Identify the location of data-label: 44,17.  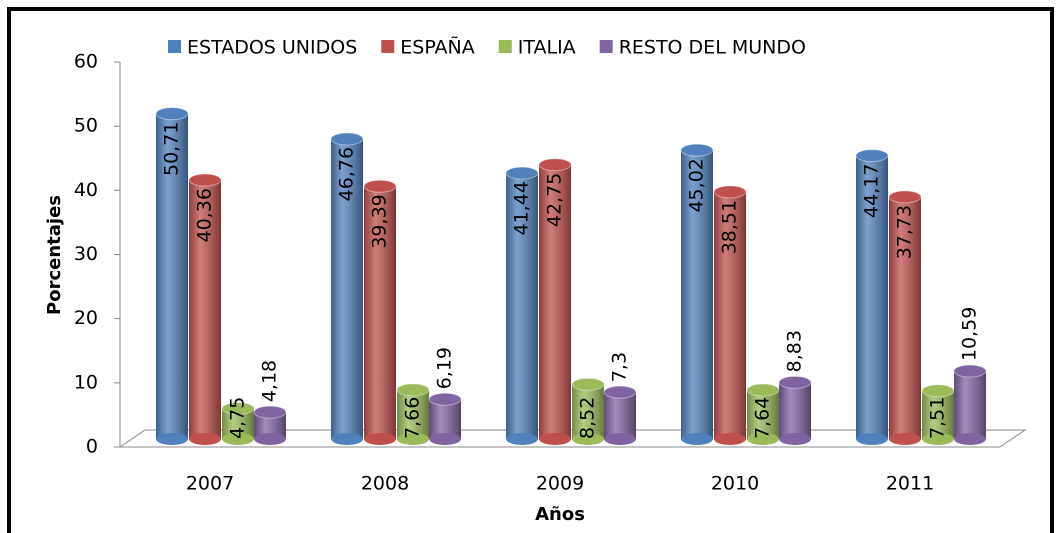
(872, 191).